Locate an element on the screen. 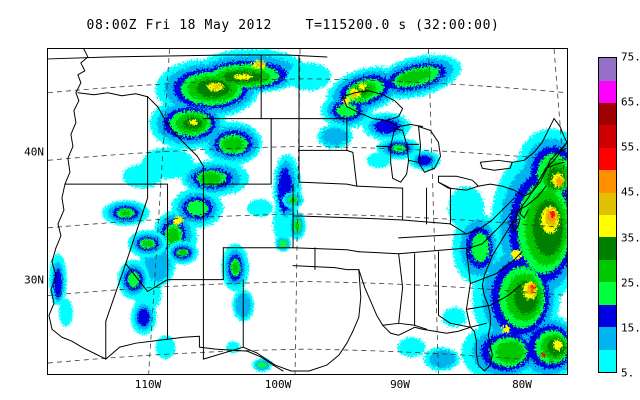  colorbar-label-35: 35. is located at coordinates (630, 238).